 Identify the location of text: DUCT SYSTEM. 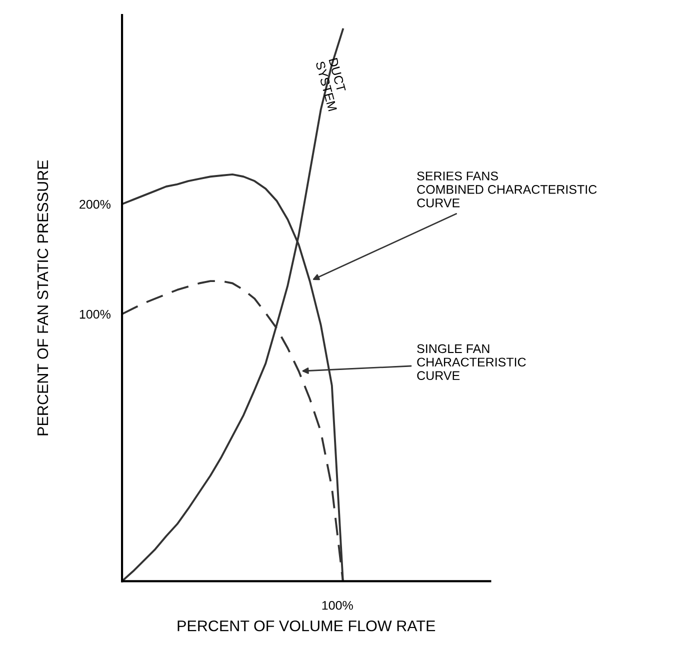
(331, 85).